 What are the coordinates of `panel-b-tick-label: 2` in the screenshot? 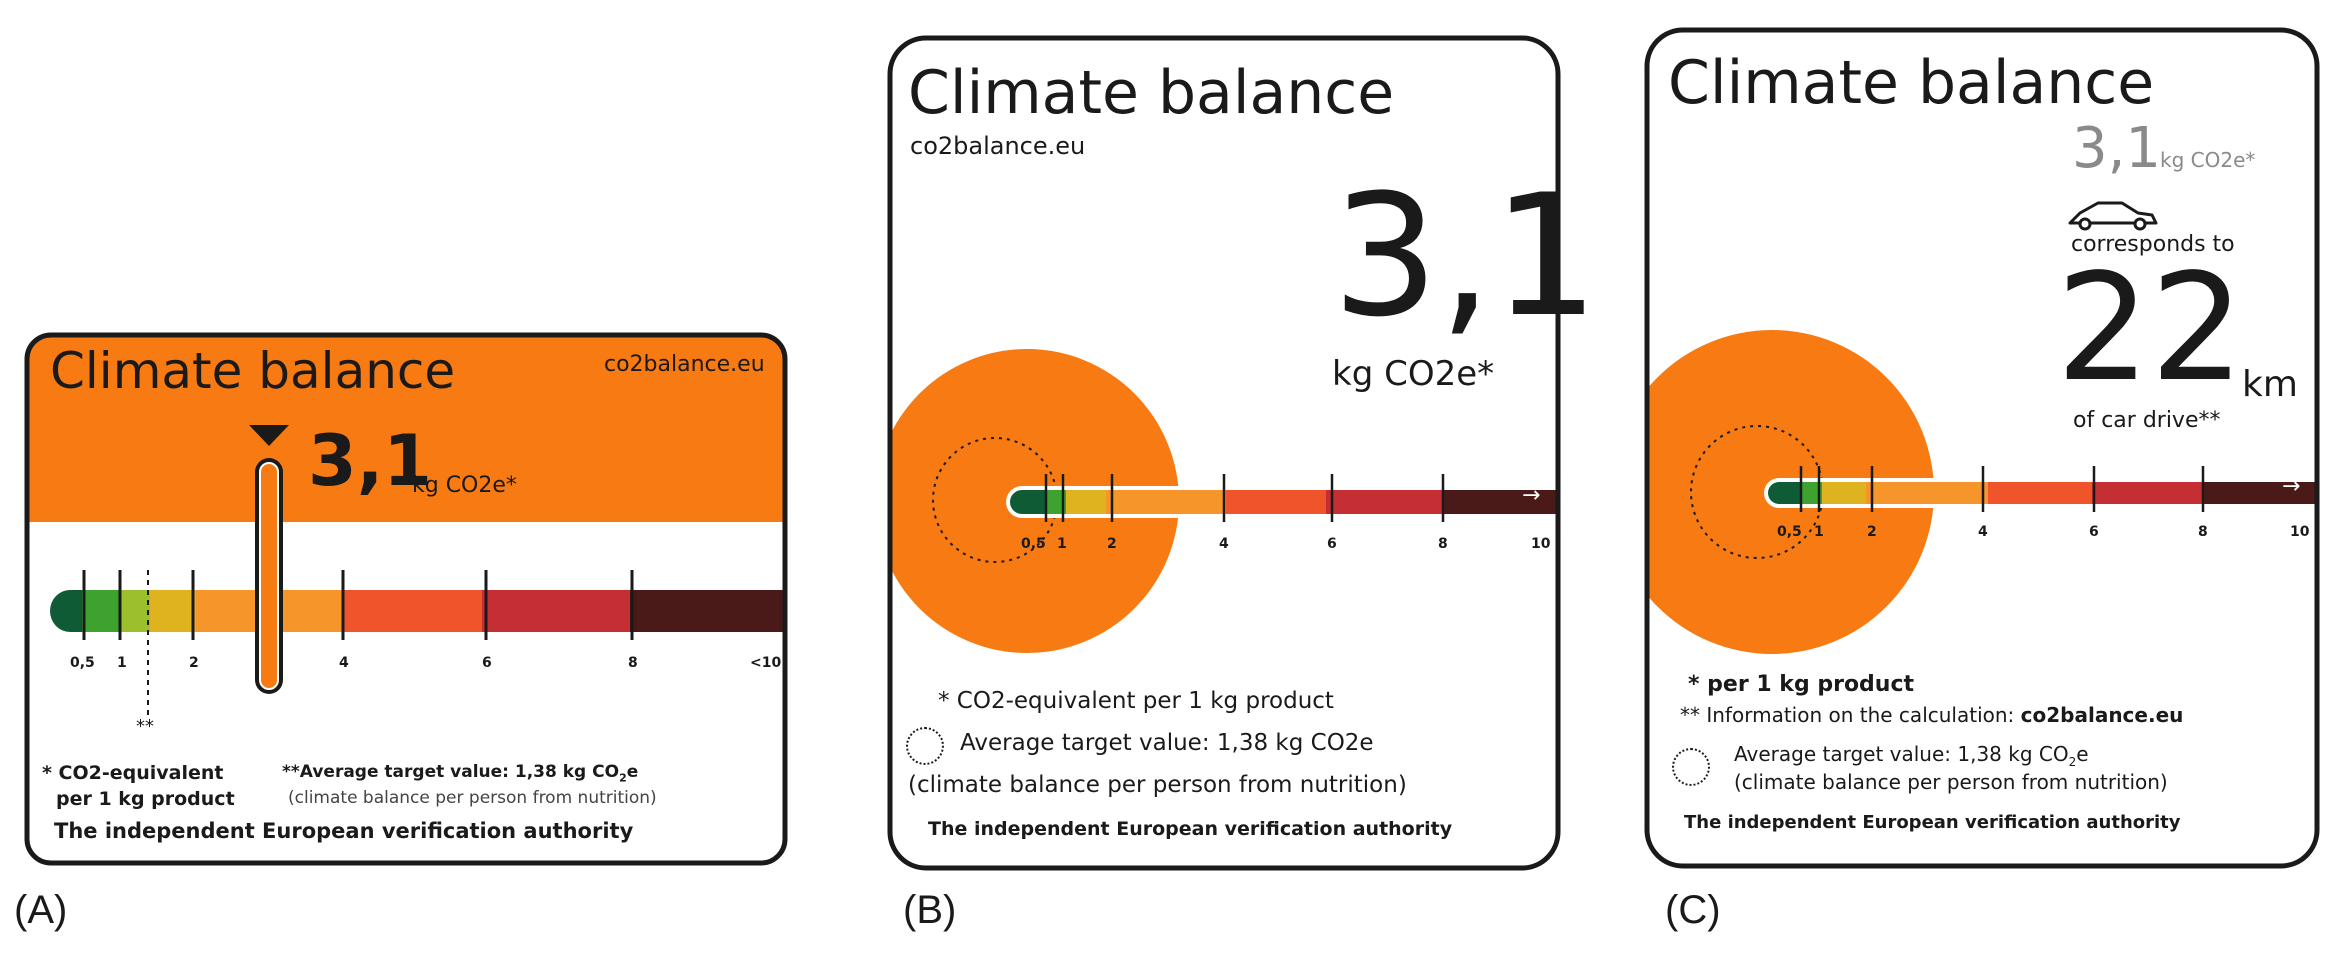 It's located at (1112, 544).